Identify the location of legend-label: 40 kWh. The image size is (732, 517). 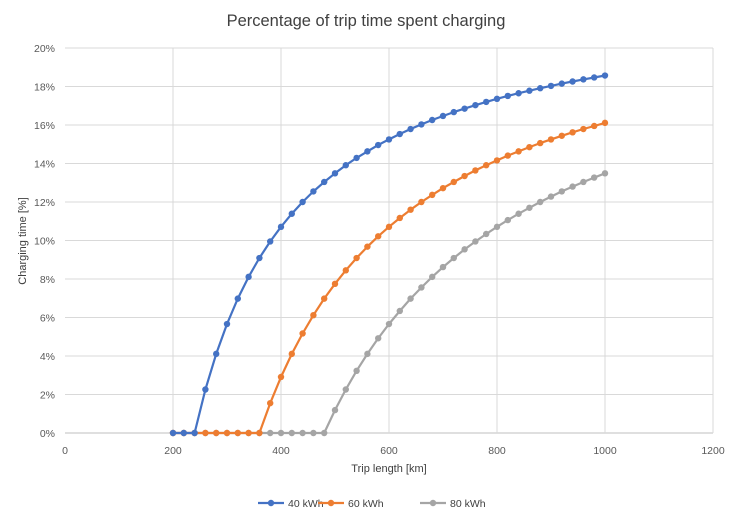
(306, 504).